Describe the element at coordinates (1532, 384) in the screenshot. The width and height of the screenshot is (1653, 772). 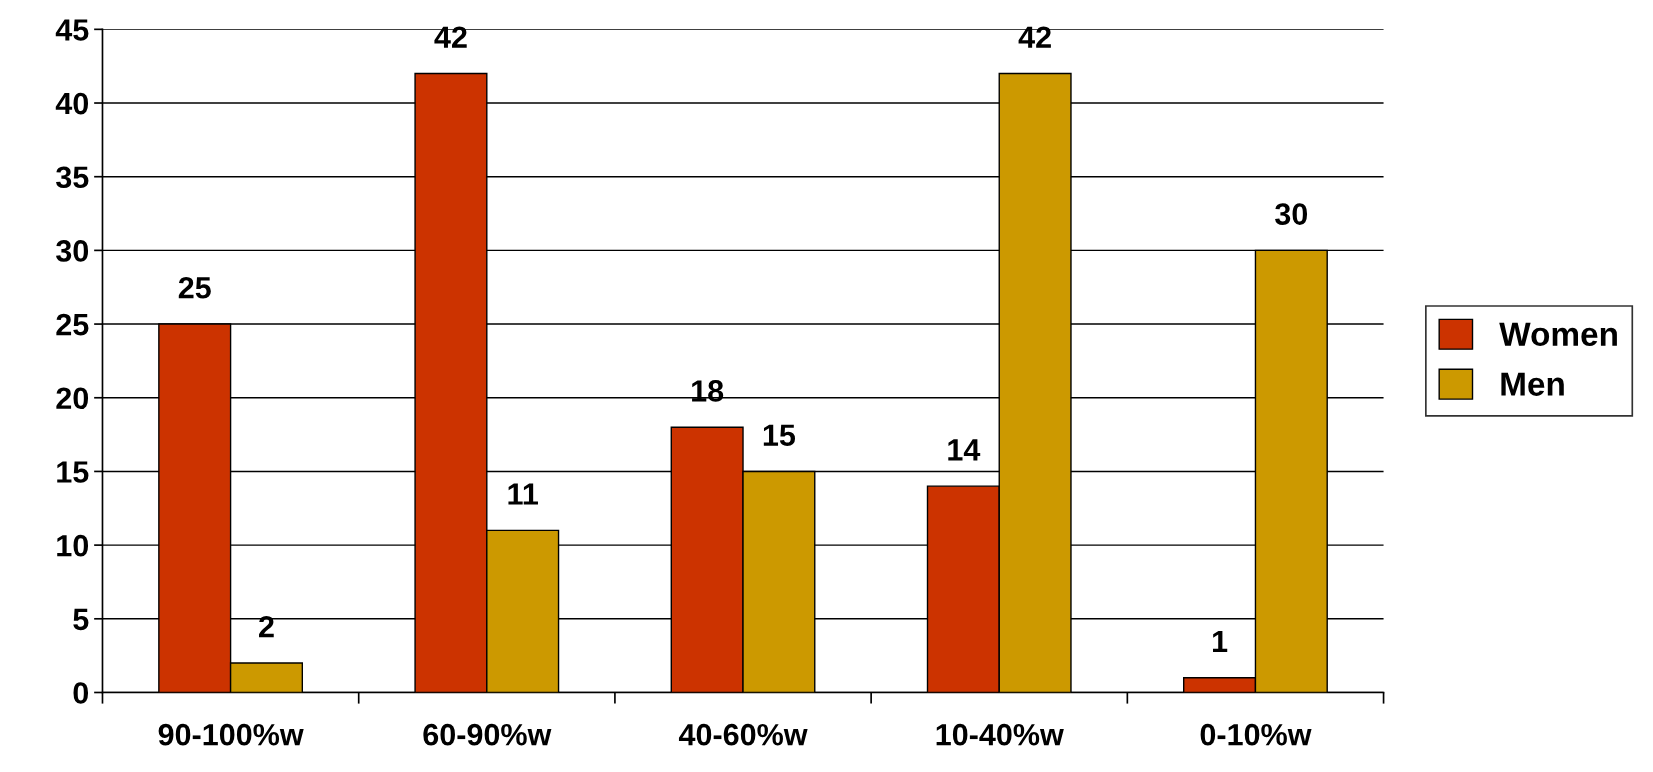
I see `legend-label: Men` at that location.